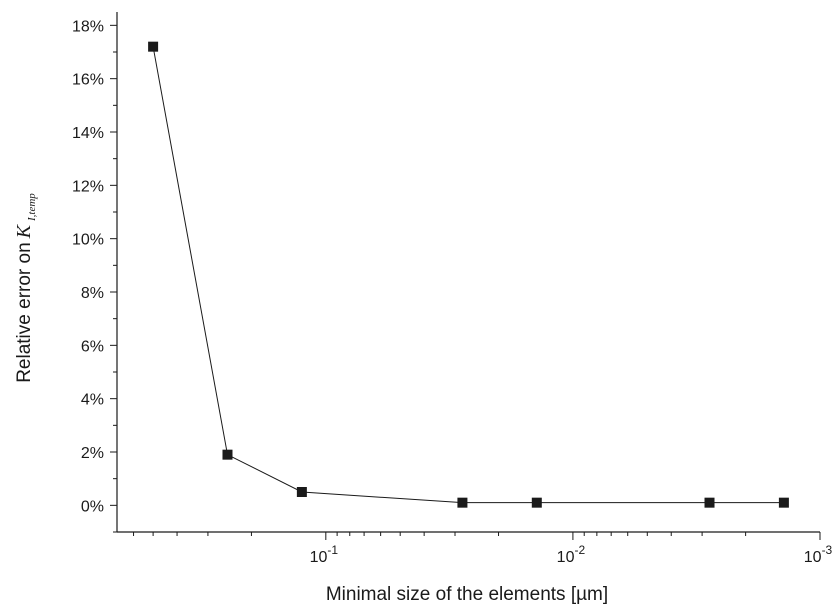 The height and width of the screenshot is (610, 840). Describe the element at coordinates (467, 594) in the screenshot. I see `x-axis-title: Minimal size of the elements [µm]` at that location.